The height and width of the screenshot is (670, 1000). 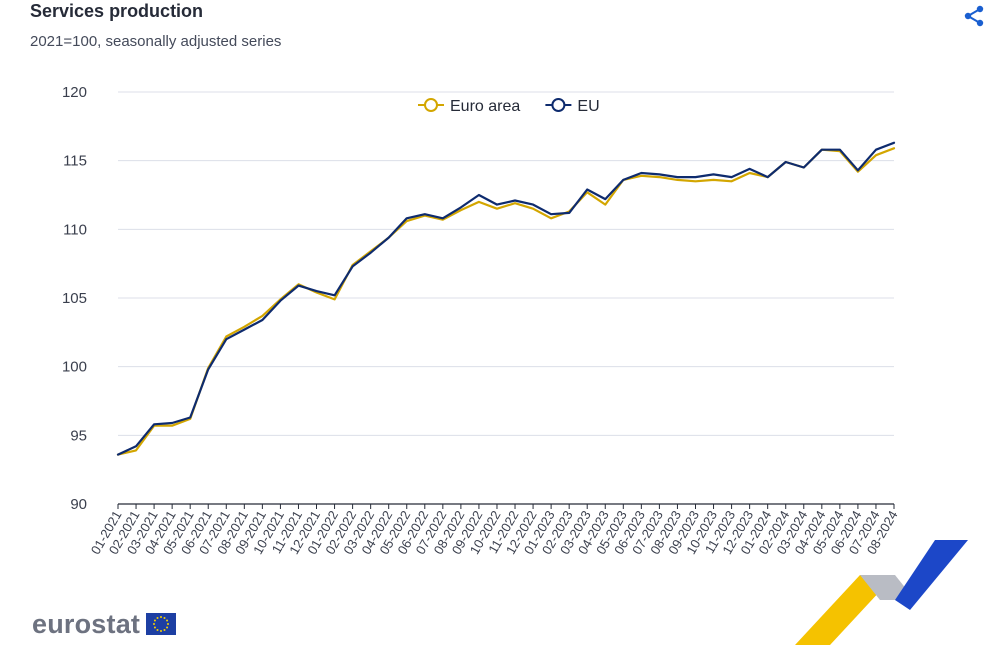 I want to click on chart-subtitle: 2021=100, seasonally adjusted series, so click(x=156, y=41).